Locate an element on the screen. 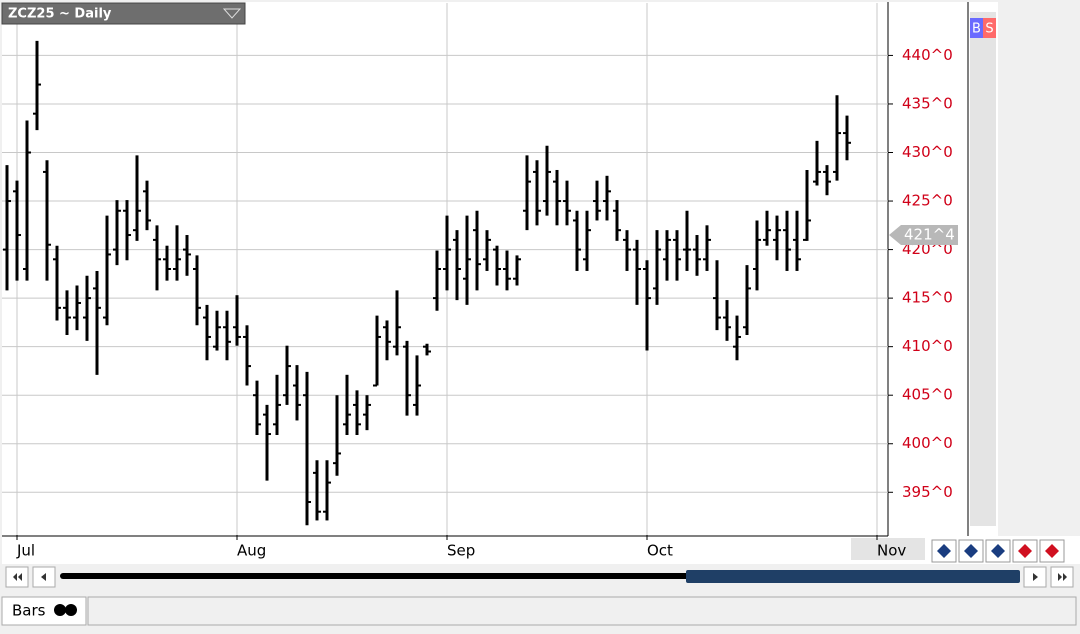 Image resolution: width=1080 pixels, height=634 pixels. last-price-pointer is located at coordinates (923, 235).